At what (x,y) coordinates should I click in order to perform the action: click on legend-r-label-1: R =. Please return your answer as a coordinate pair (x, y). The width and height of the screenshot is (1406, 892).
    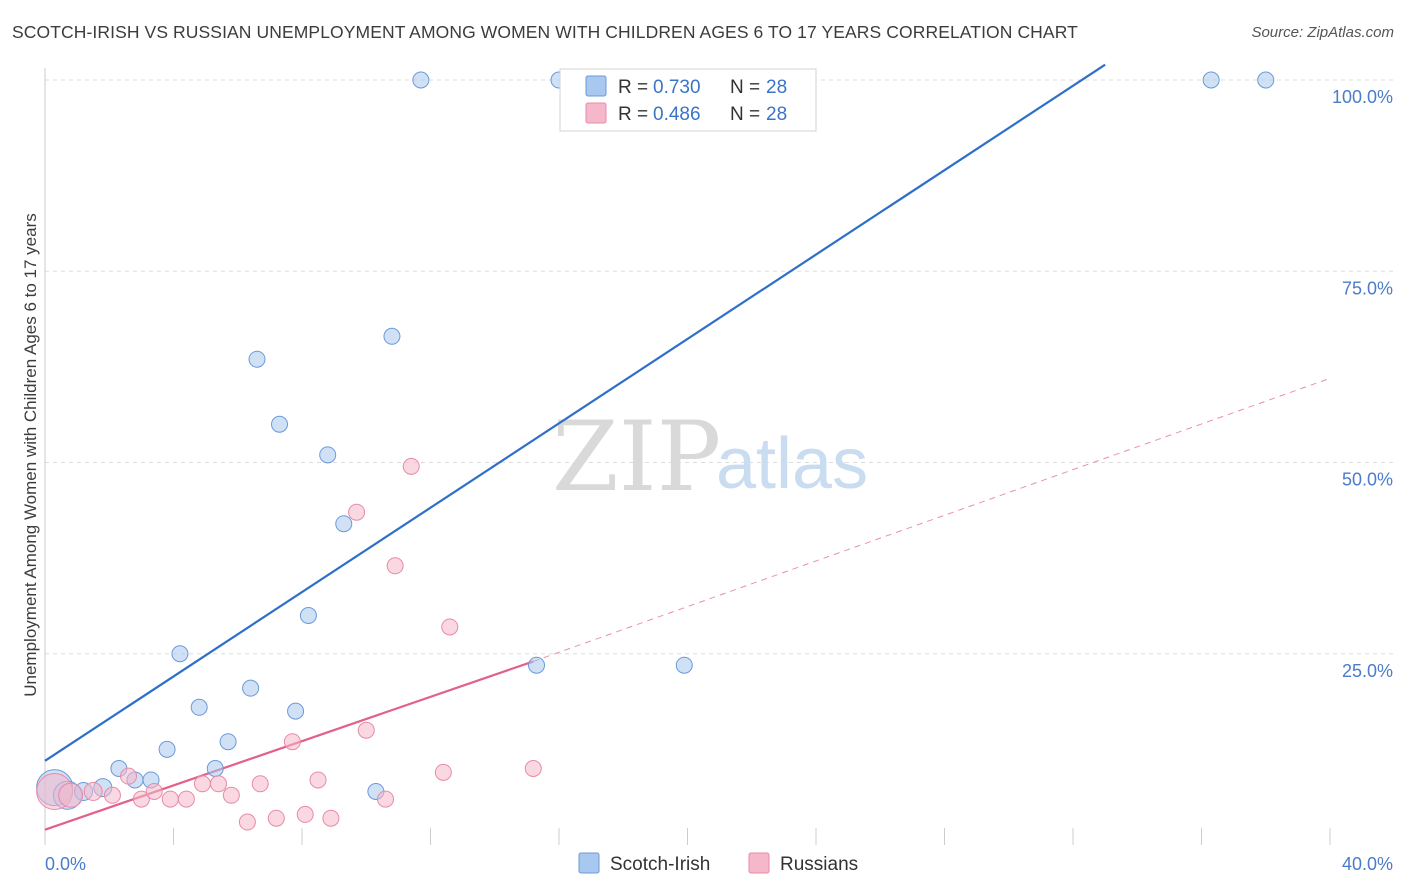
    Looking at the image, I should click on (633, 87).